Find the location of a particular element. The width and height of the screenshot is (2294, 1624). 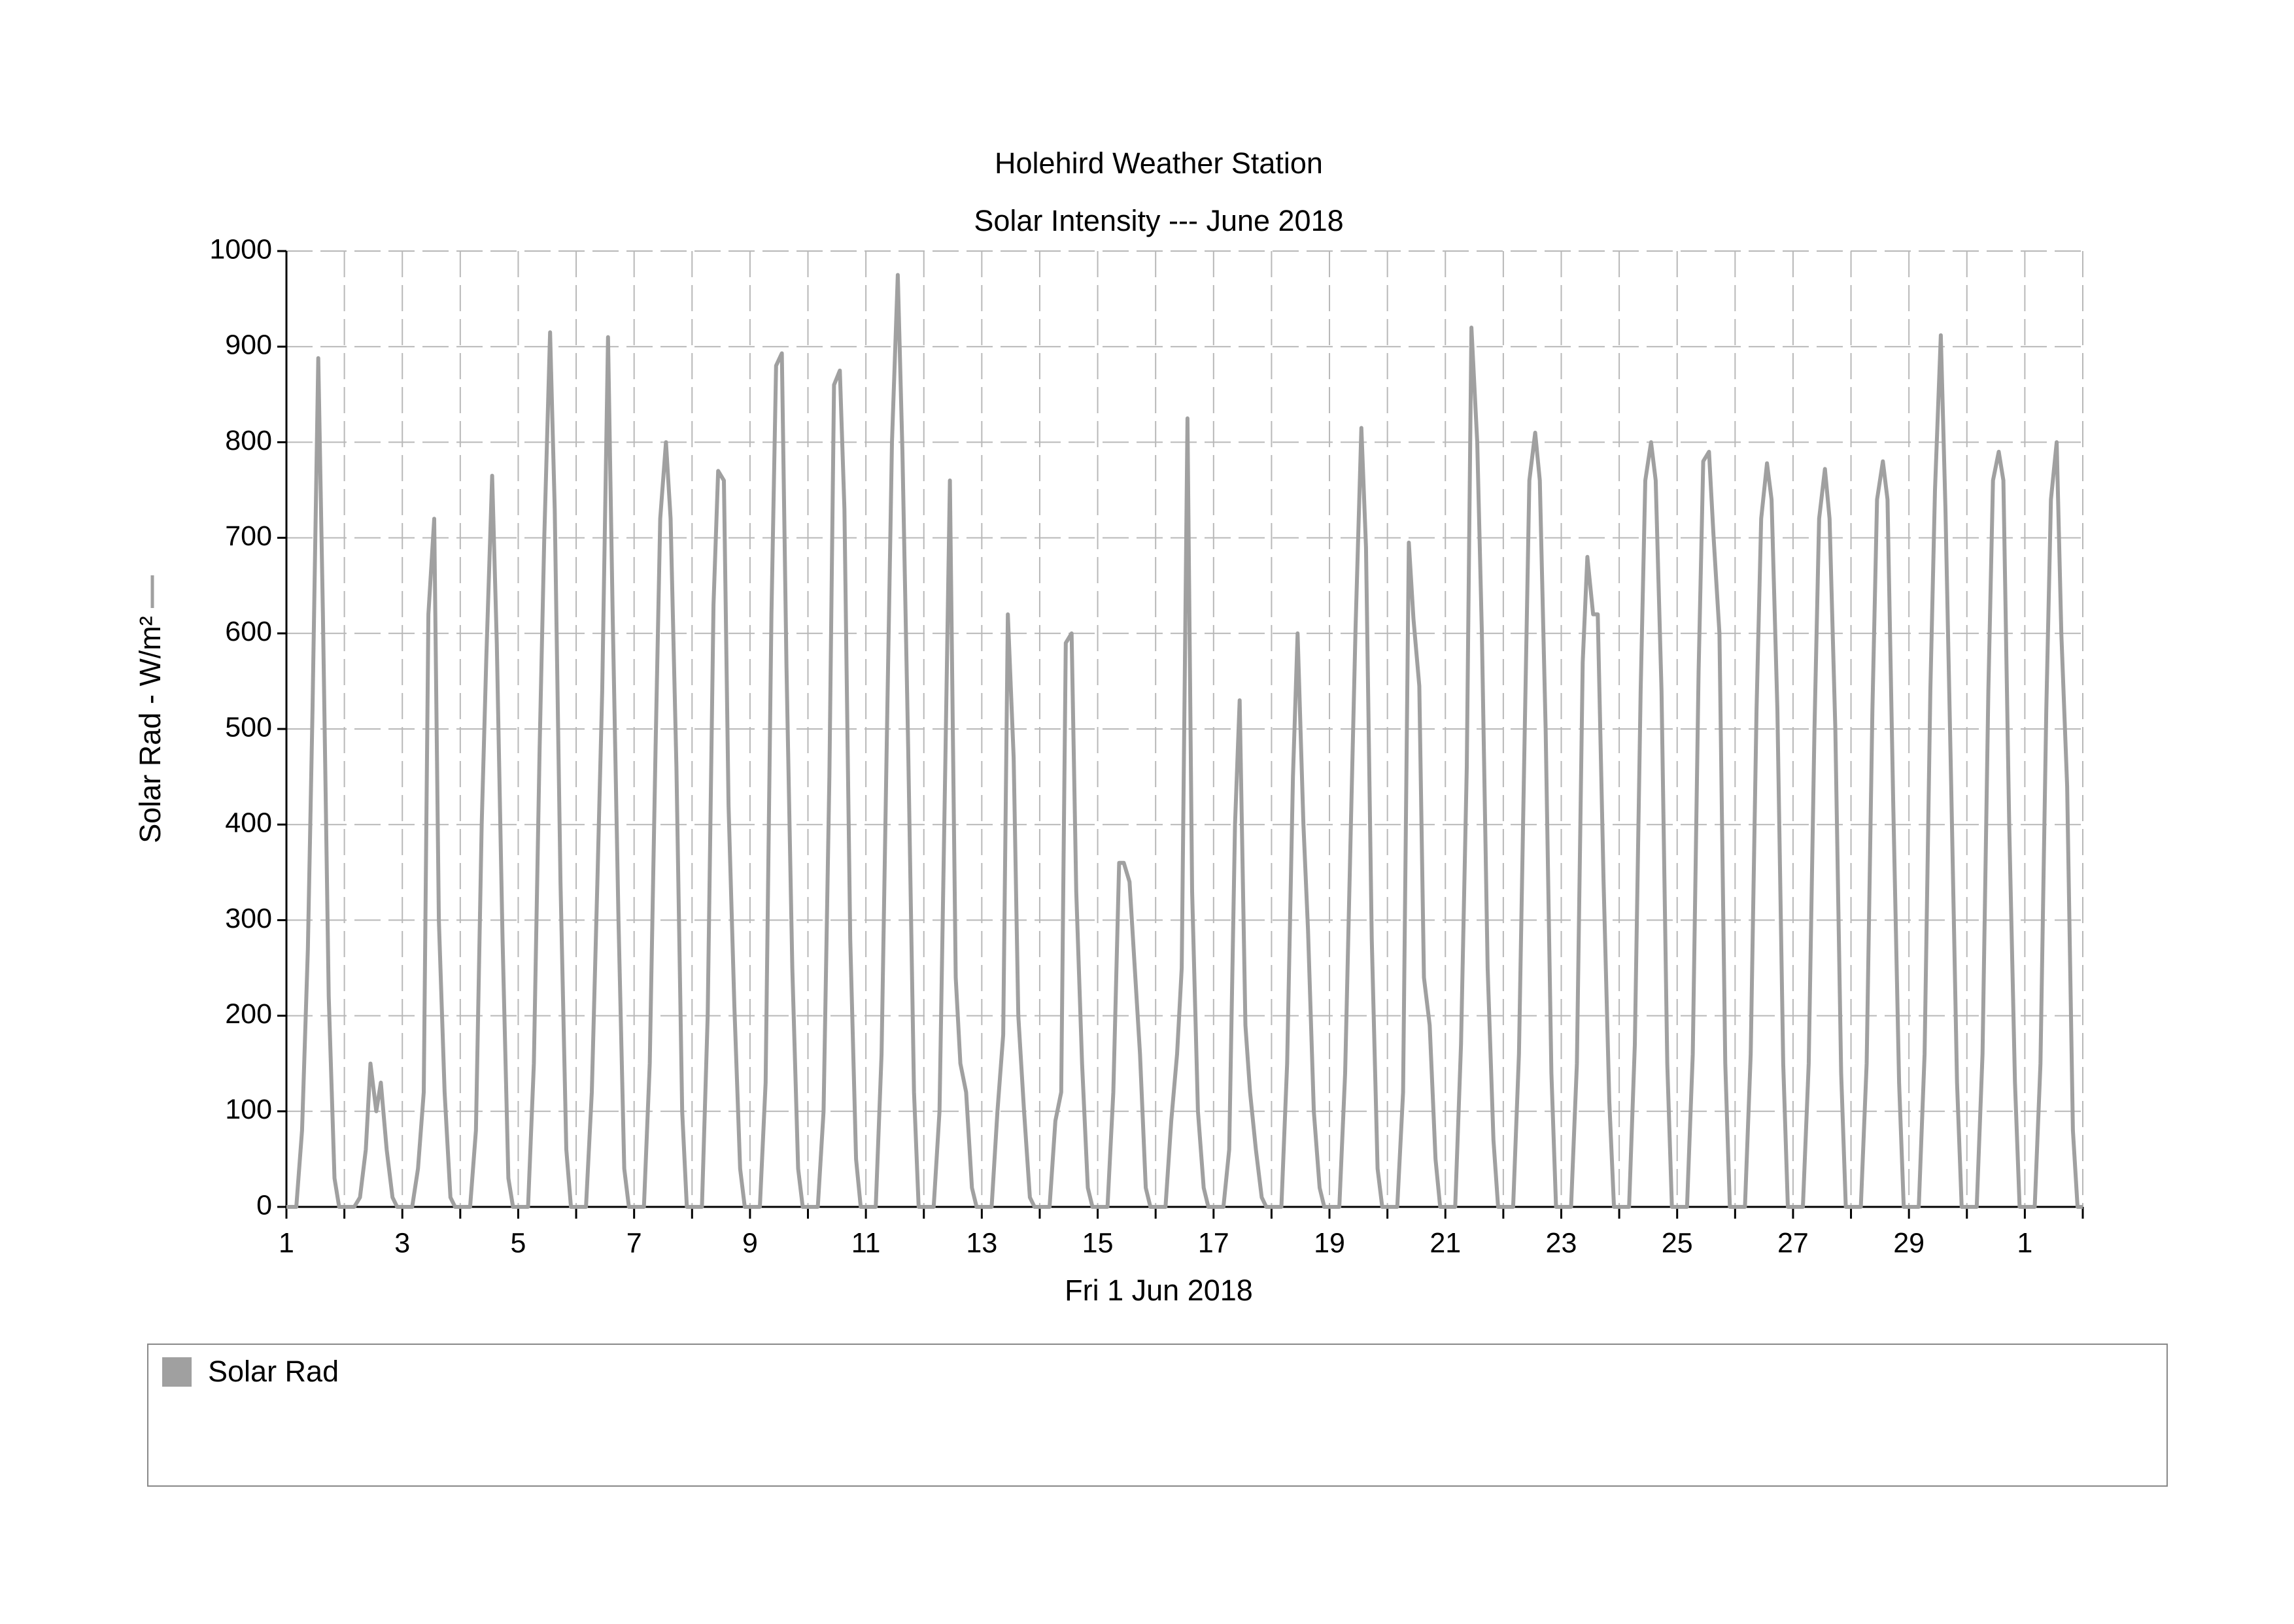

x-tick-label: 19 is located at coordinates (1329, 1243).